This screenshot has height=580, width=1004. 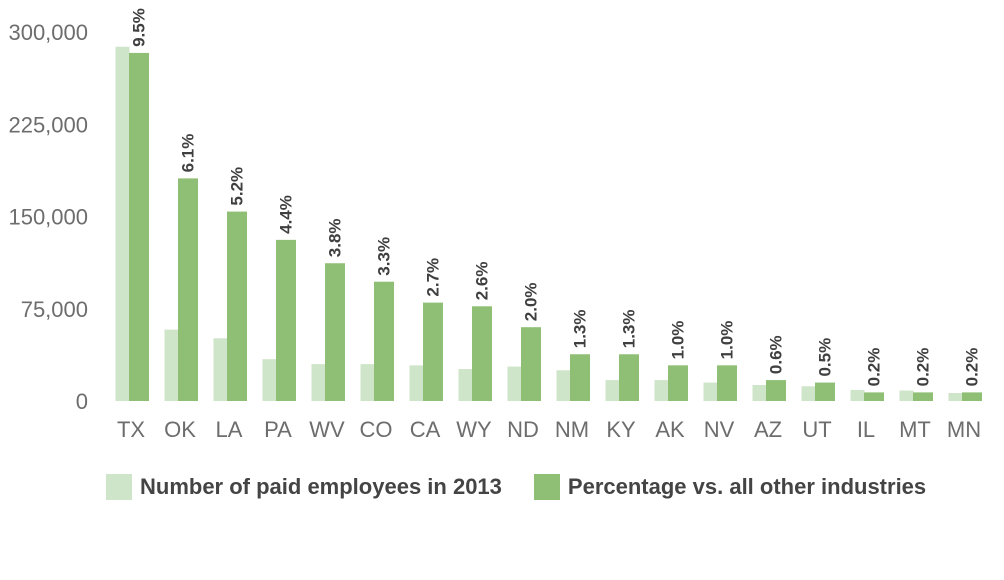 I want to click on y-tick-label: 150,000, so click(x=48, y=217).